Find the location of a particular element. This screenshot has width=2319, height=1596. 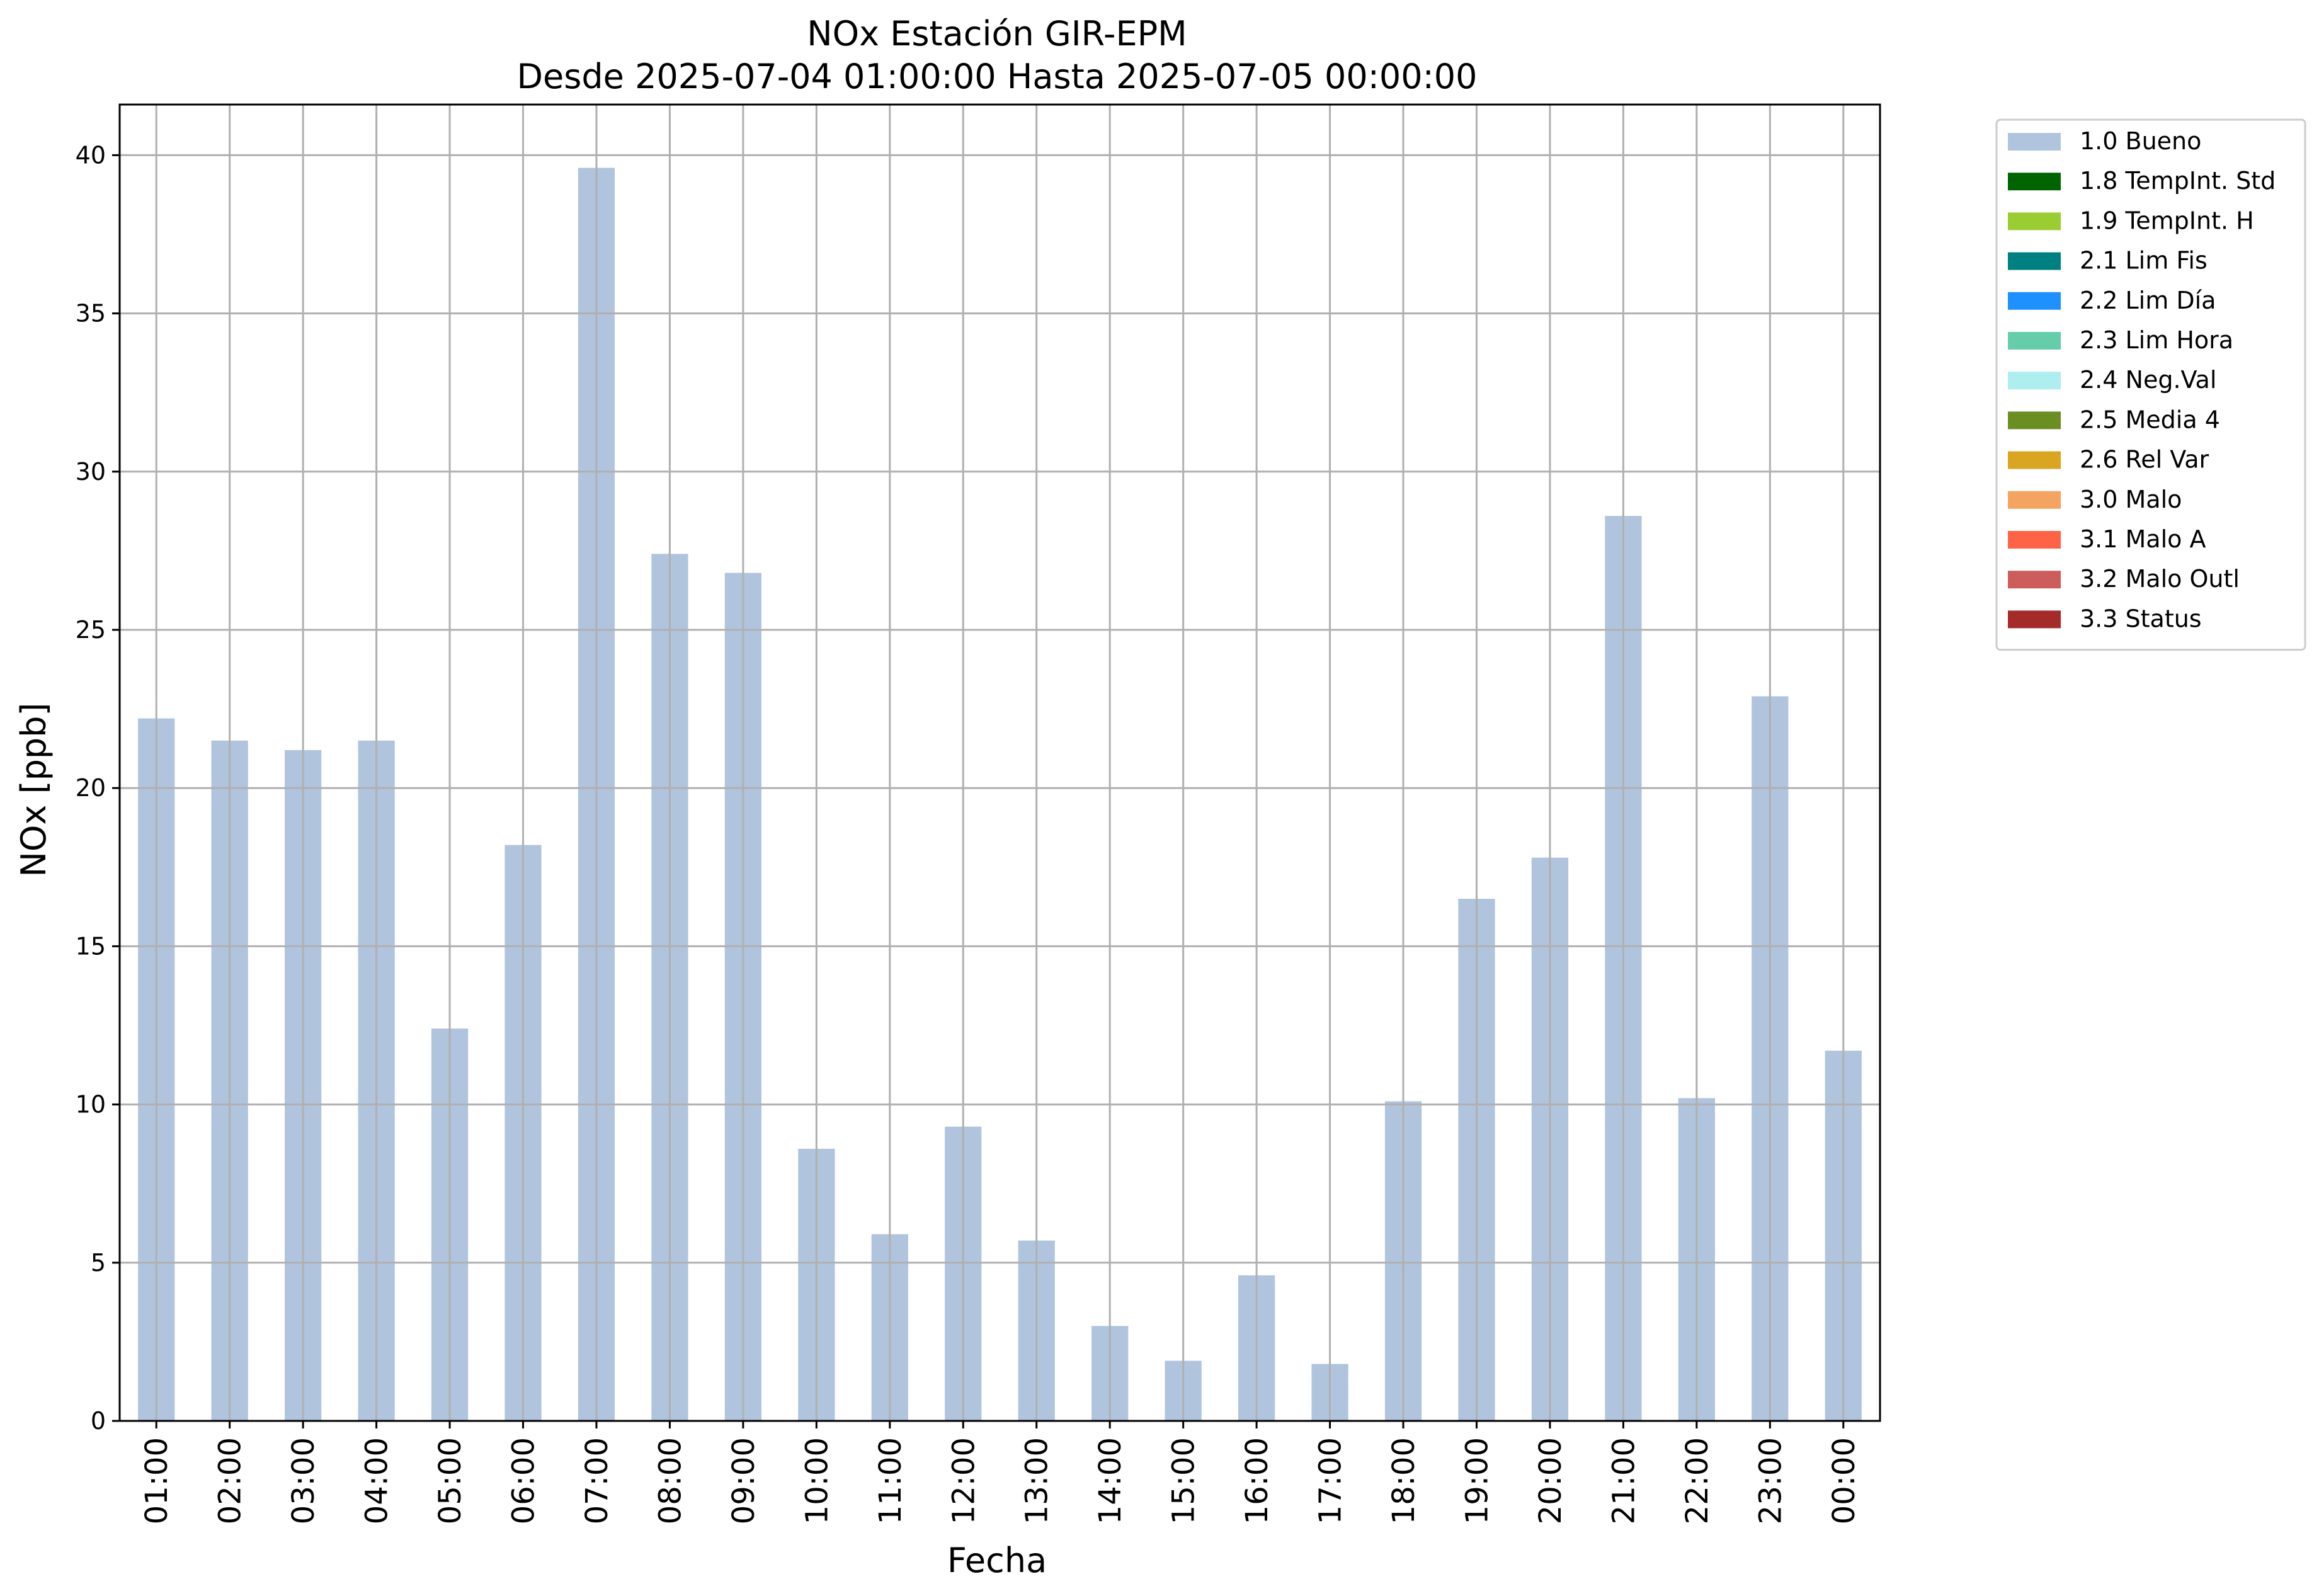

legend-entry-label: 2.1 Lim Fis is located at coordinates (2144, 261).